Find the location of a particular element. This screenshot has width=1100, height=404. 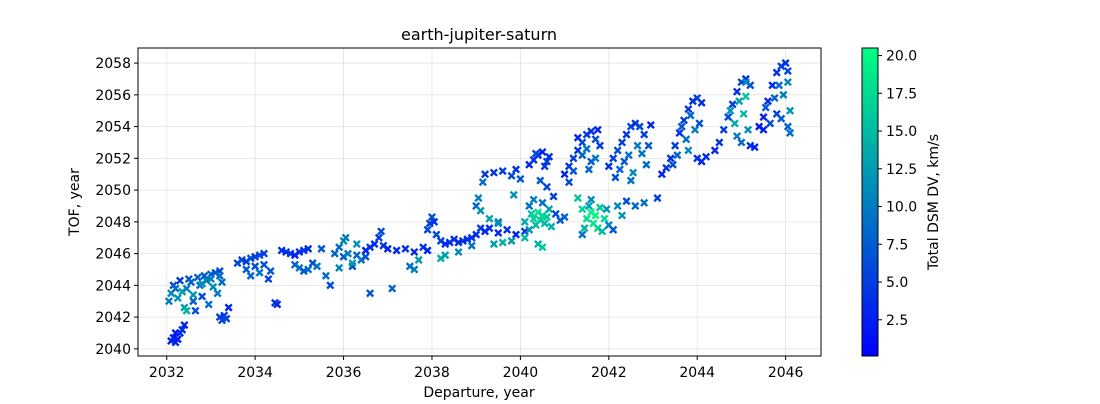

x-tick-label: 2046 is located at coordinates (786, 373).